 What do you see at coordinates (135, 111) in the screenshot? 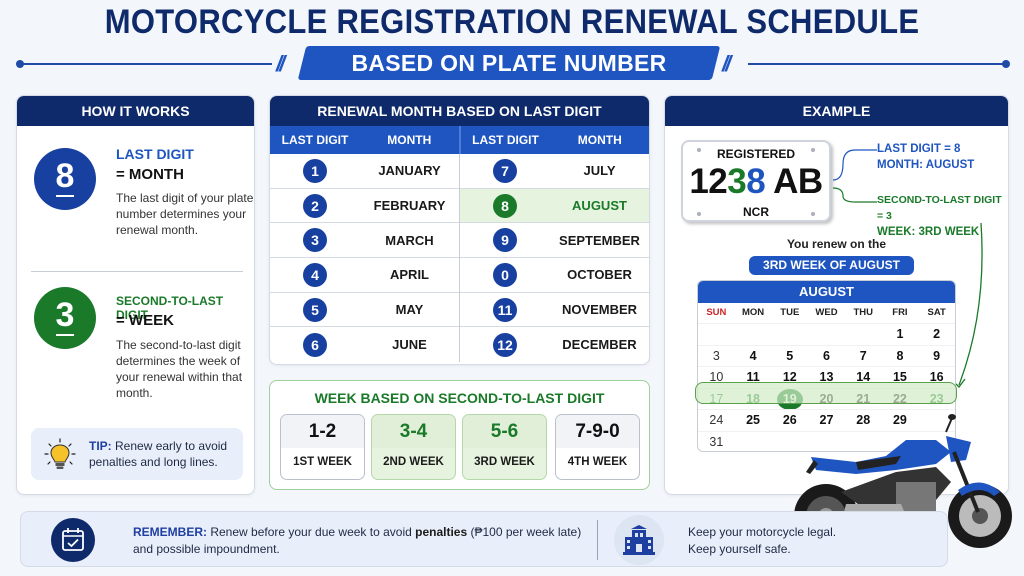
I see `card-heading: HOW IT WORKS` at bounding box center [135, 111].